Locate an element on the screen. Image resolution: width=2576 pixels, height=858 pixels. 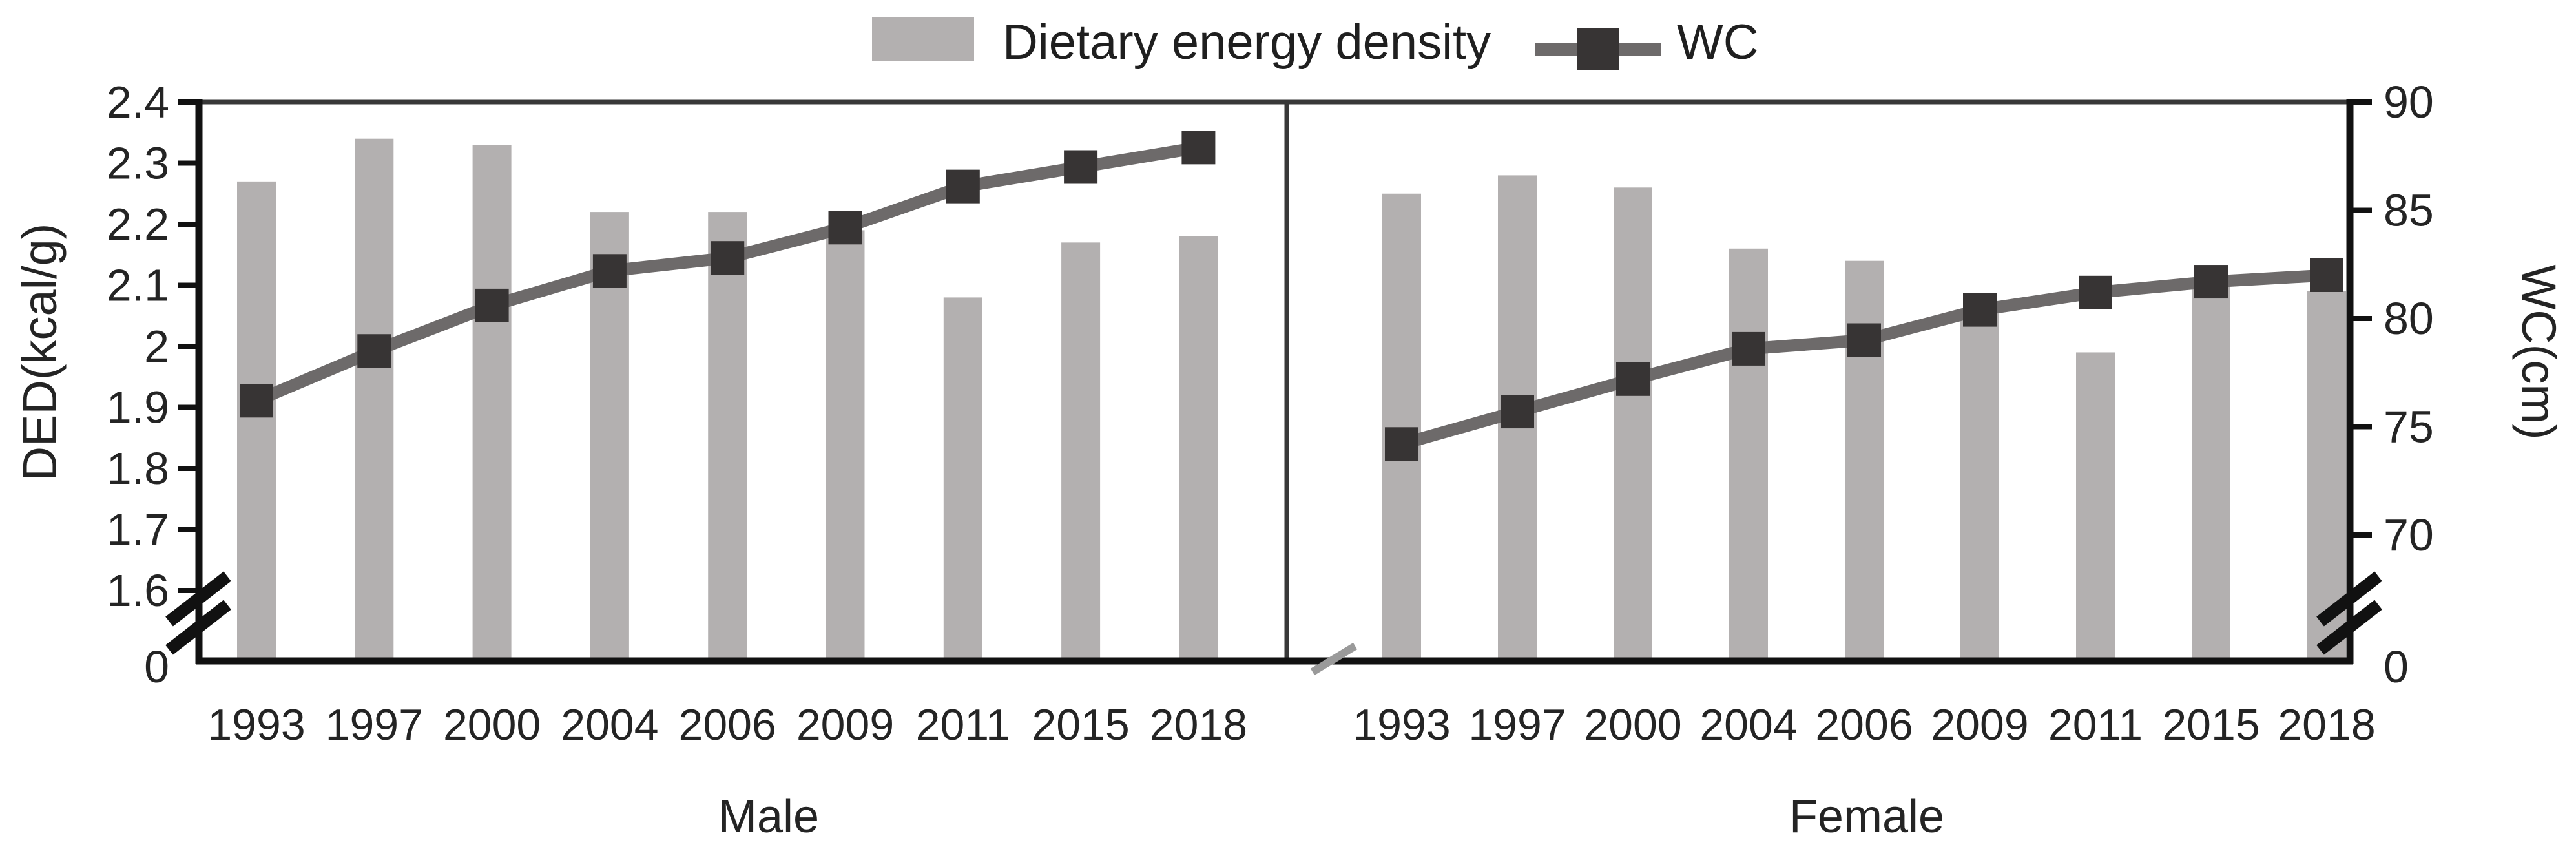
right-axis-tick-label: 90 is located at coordinates (2409, 102).